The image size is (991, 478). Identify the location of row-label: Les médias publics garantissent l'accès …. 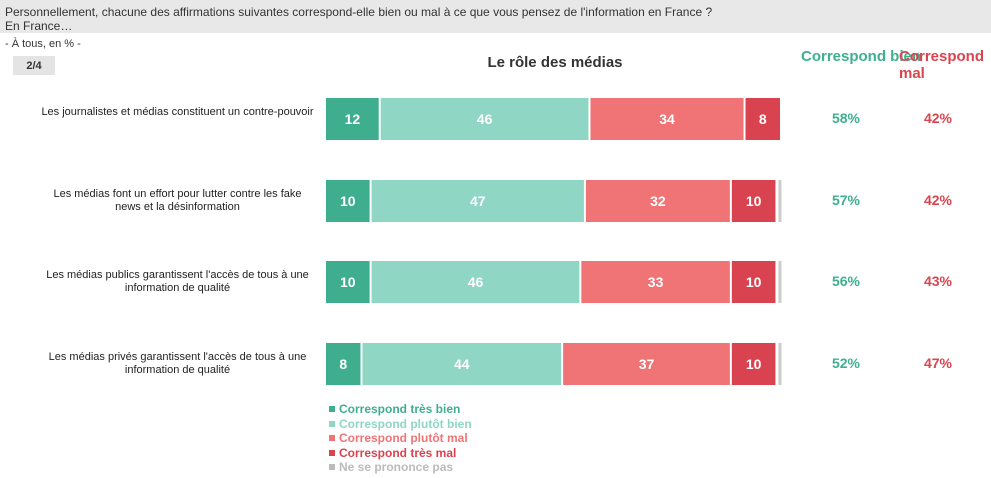
(177, 281).